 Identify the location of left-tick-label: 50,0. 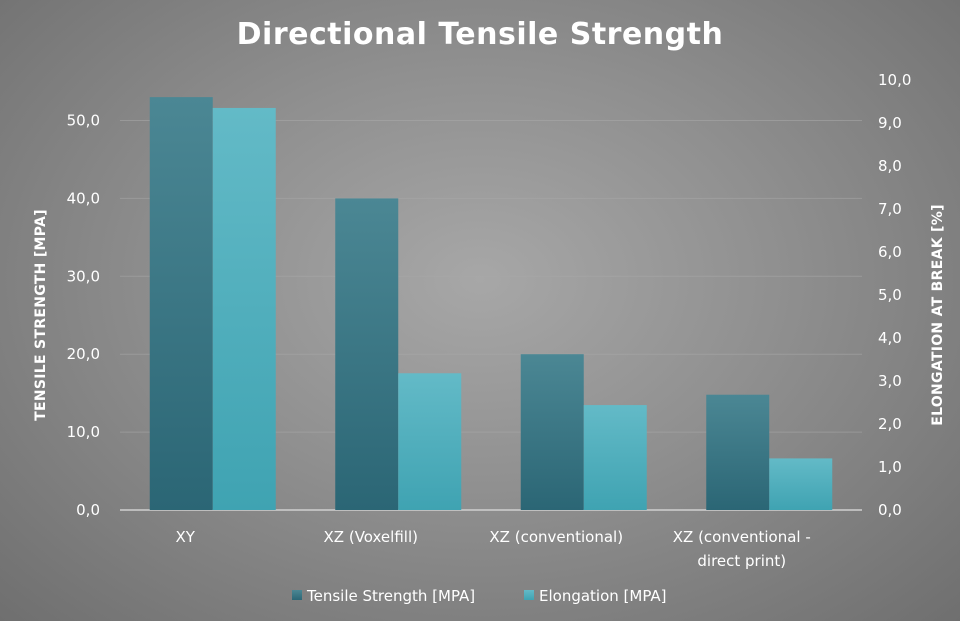
(83, 121).